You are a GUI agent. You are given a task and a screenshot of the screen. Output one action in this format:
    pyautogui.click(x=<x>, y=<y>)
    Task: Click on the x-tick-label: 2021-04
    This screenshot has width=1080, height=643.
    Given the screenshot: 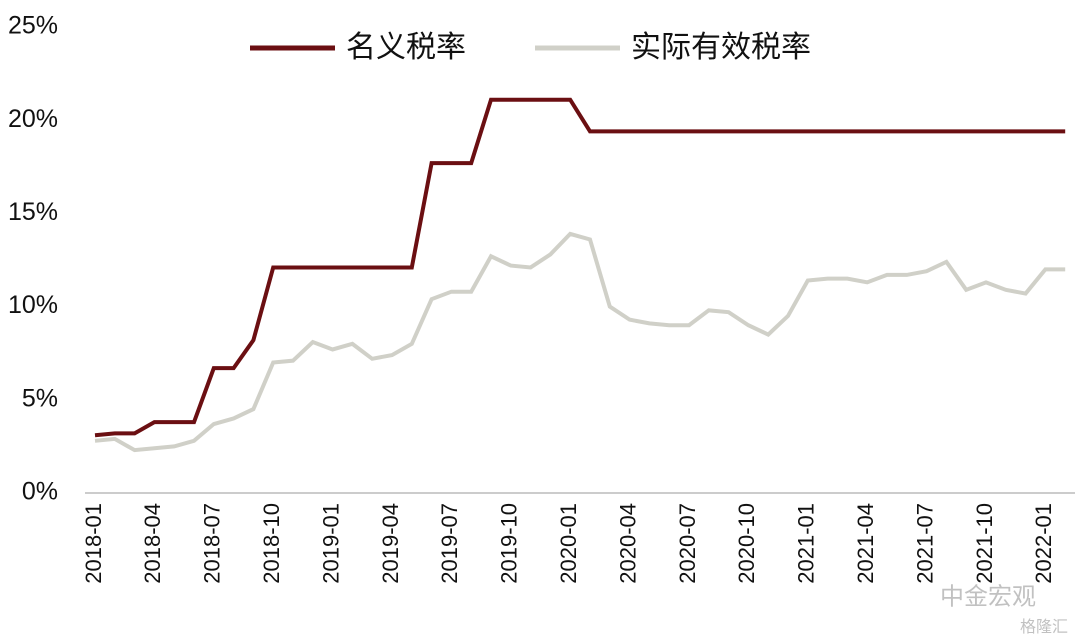 What is the action you would take?
    pyautogui.click(x=865, y=543)
    